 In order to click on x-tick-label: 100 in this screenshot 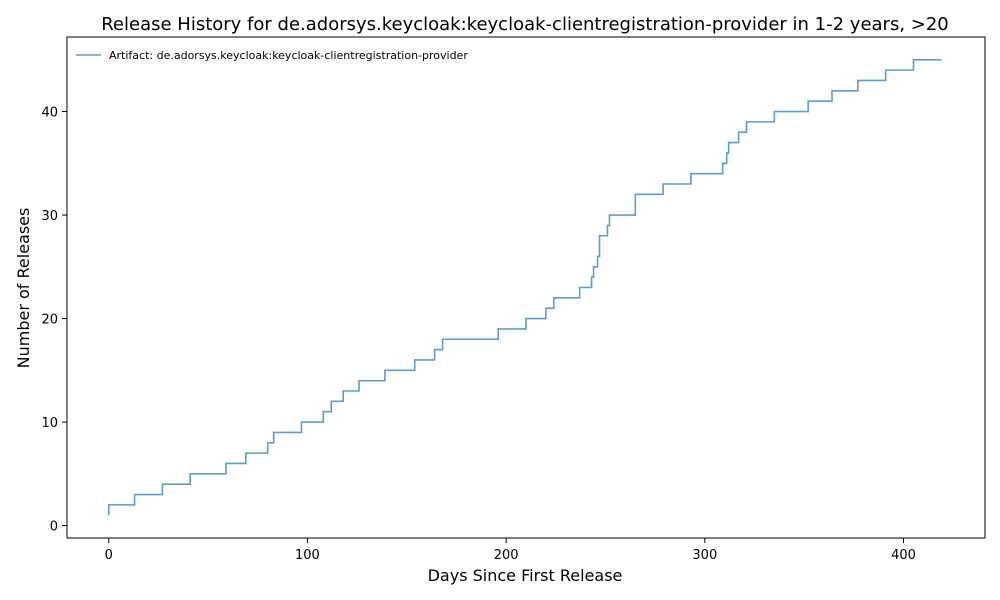, I will do `click(307, 555)`.